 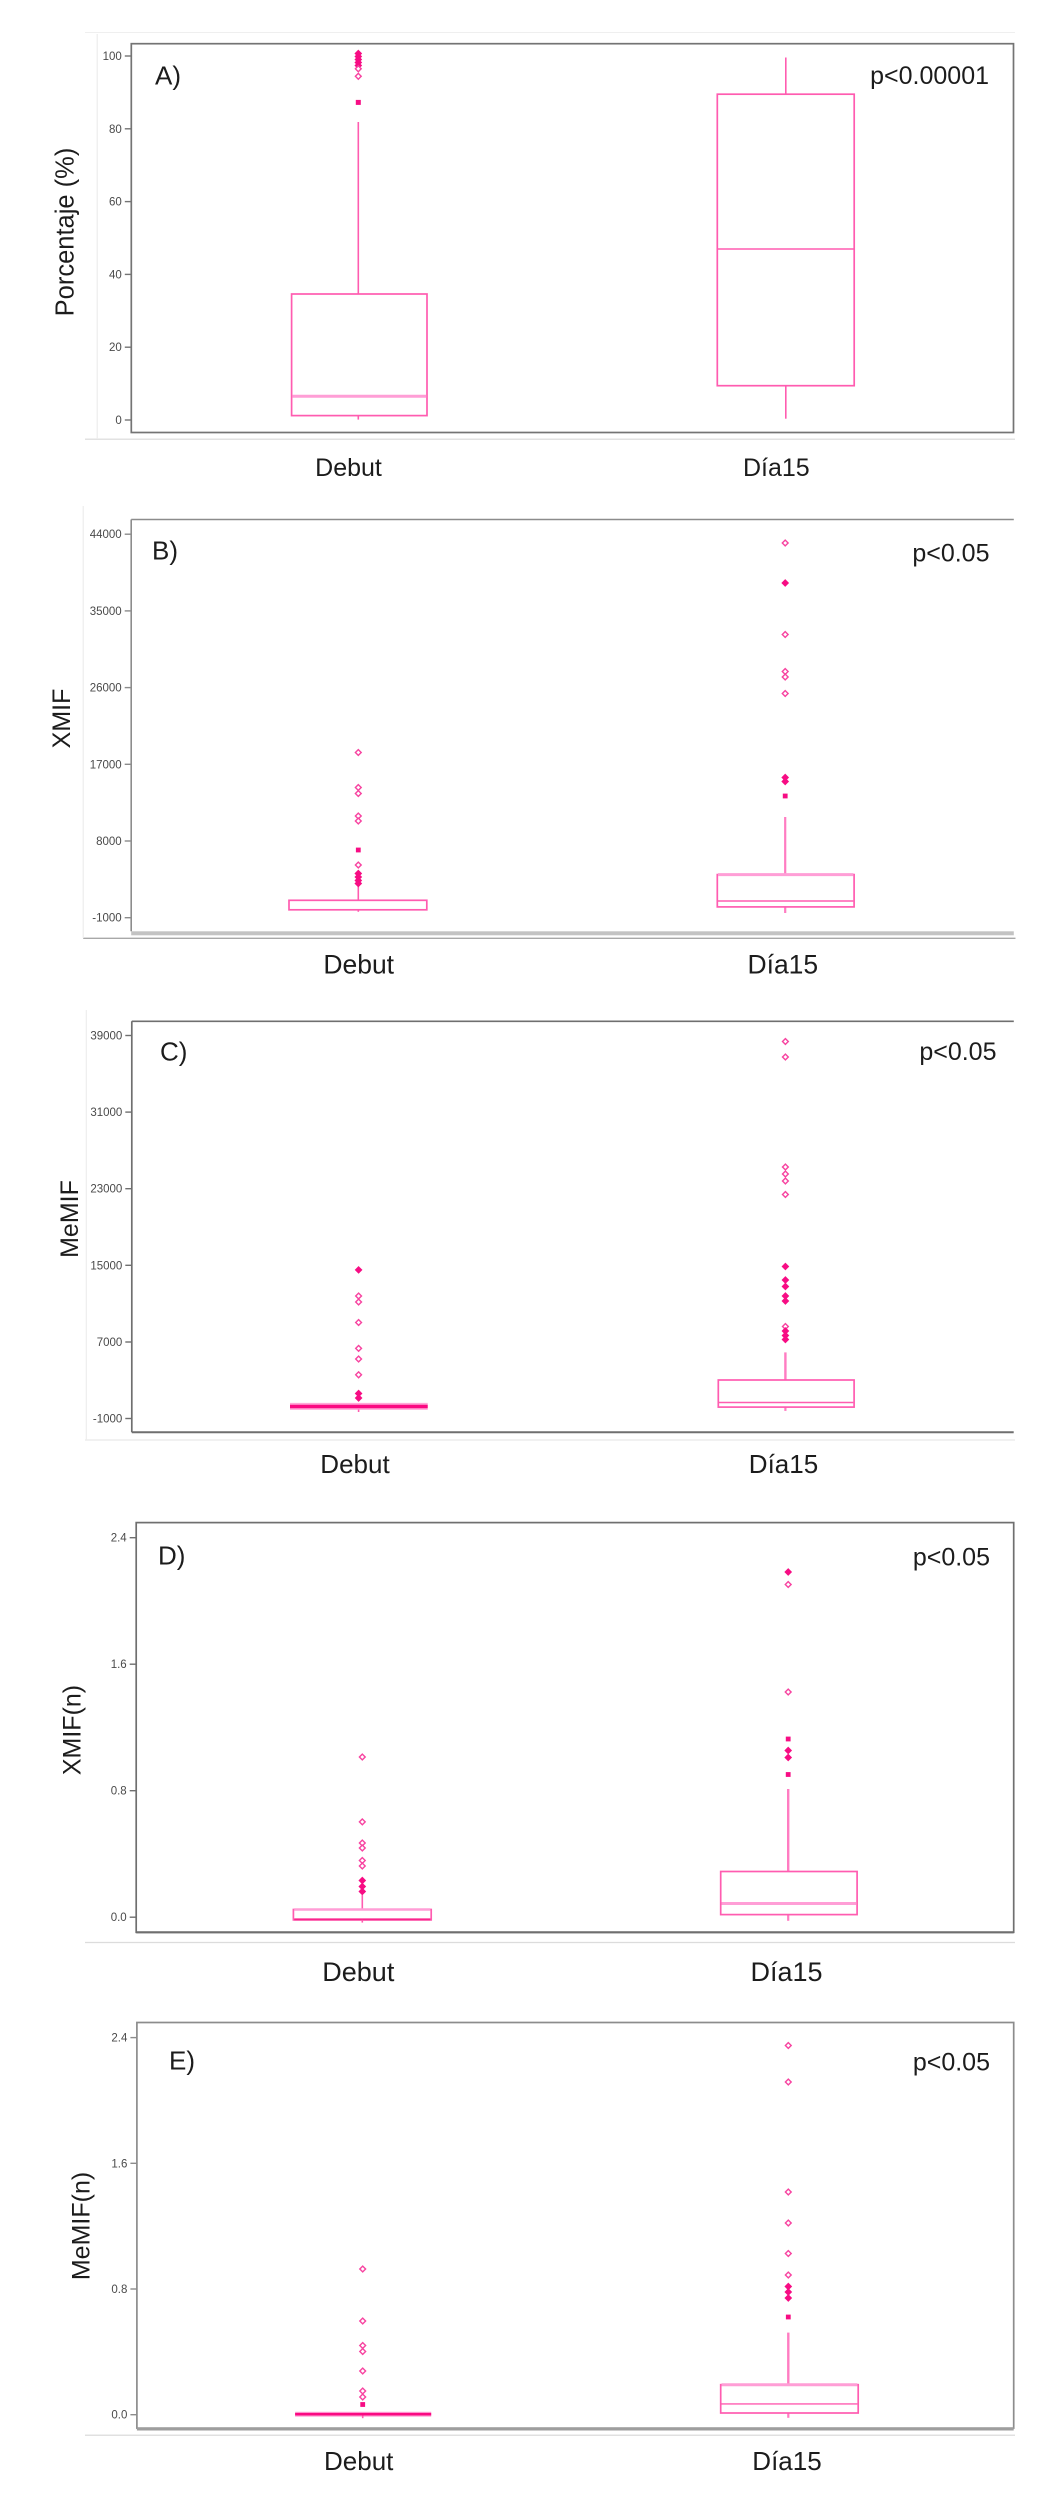 I want to click on svg-text: B), so click(x=165, y=551).